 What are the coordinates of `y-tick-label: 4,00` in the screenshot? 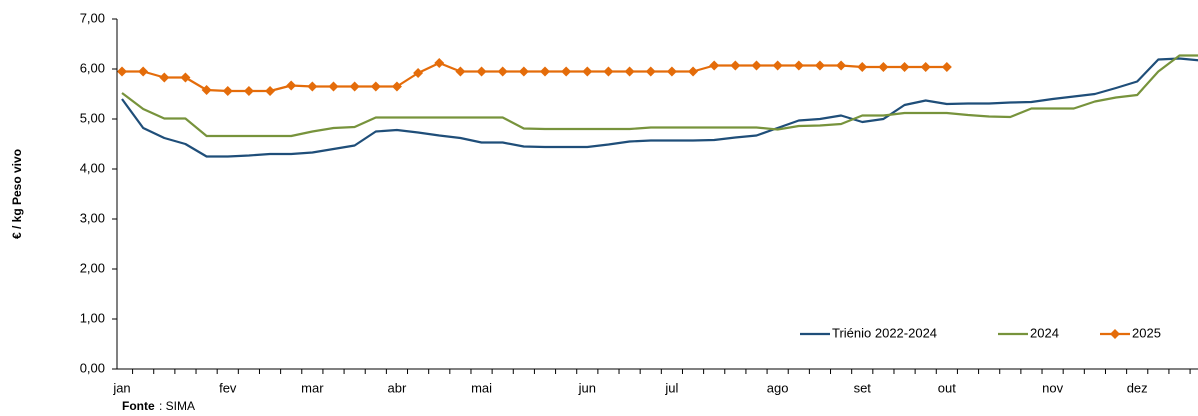 It's located at (92, 167).